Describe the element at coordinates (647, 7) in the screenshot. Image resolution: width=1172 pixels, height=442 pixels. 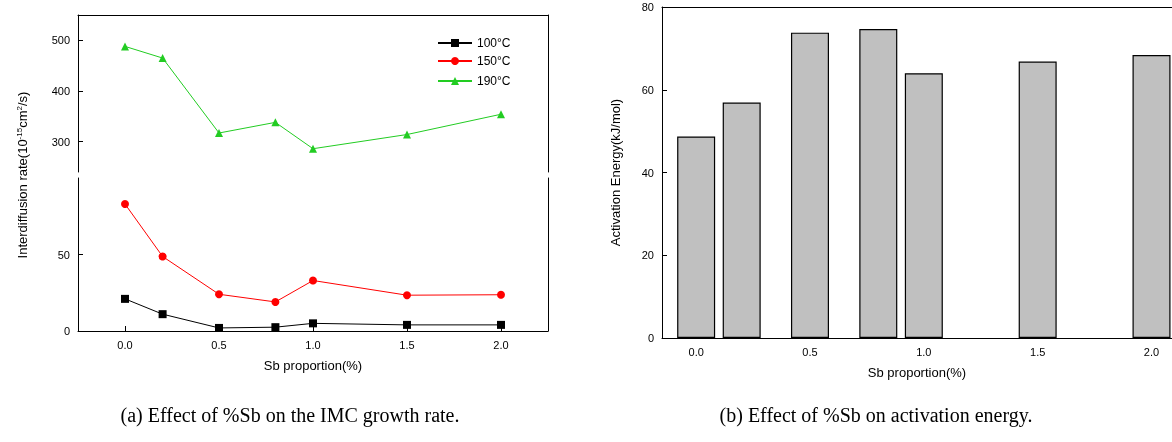
I see `y-tick-label: 80` at that location.